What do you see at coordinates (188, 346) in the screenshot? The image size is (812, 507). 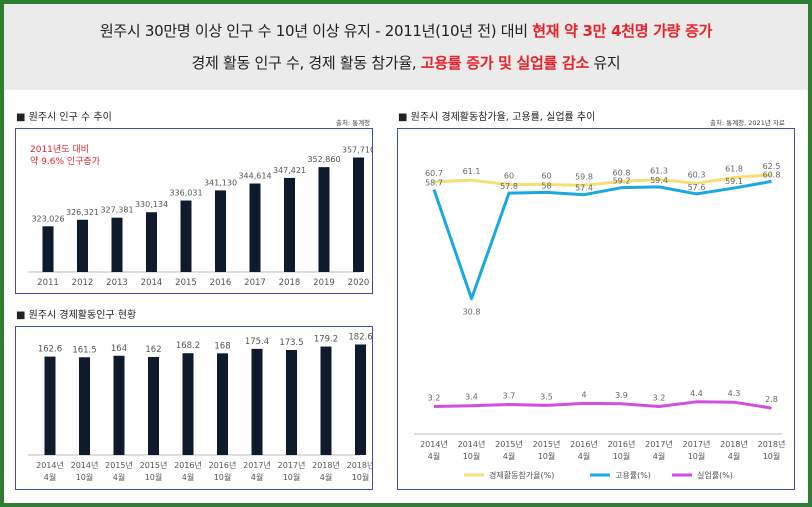 I see `econ-value-label: 168.2` at bounding box center [188, 346].